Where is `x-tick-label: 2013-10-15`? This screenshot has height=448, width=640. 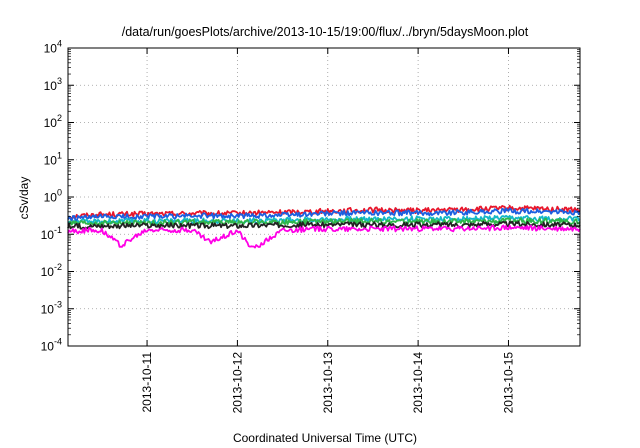
x-tick-label: 2013-10-15 is located at coordinates (508, 383).